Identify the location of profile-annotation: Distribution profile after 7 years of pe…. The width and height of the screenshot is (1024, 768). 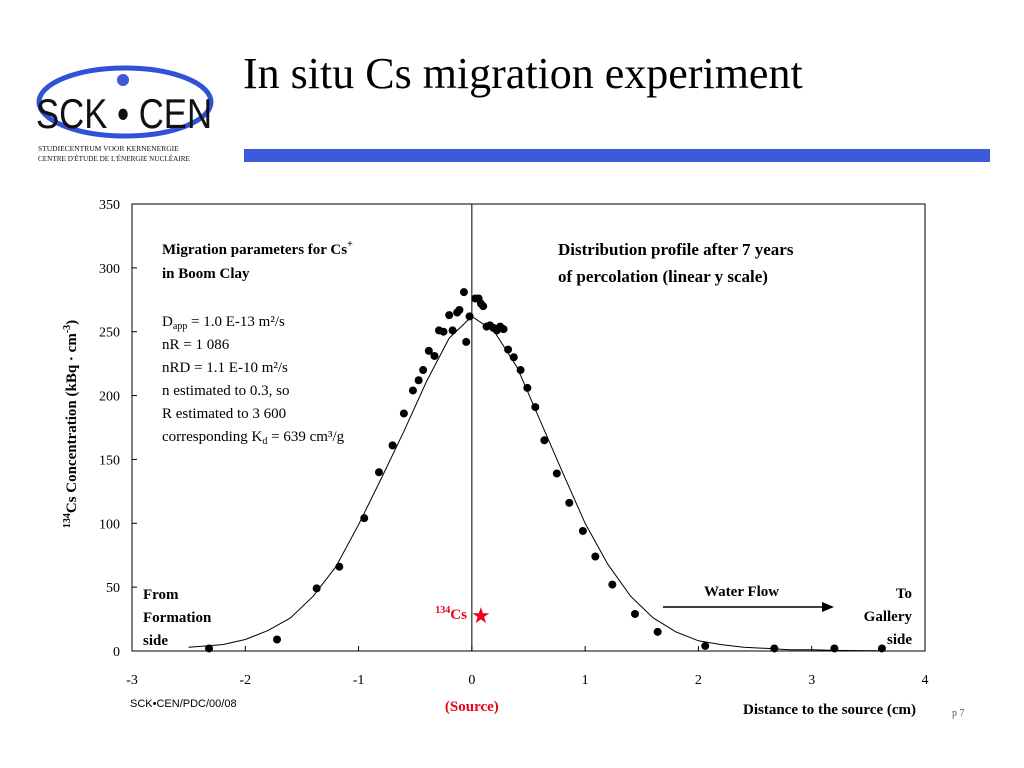
(676, 263).